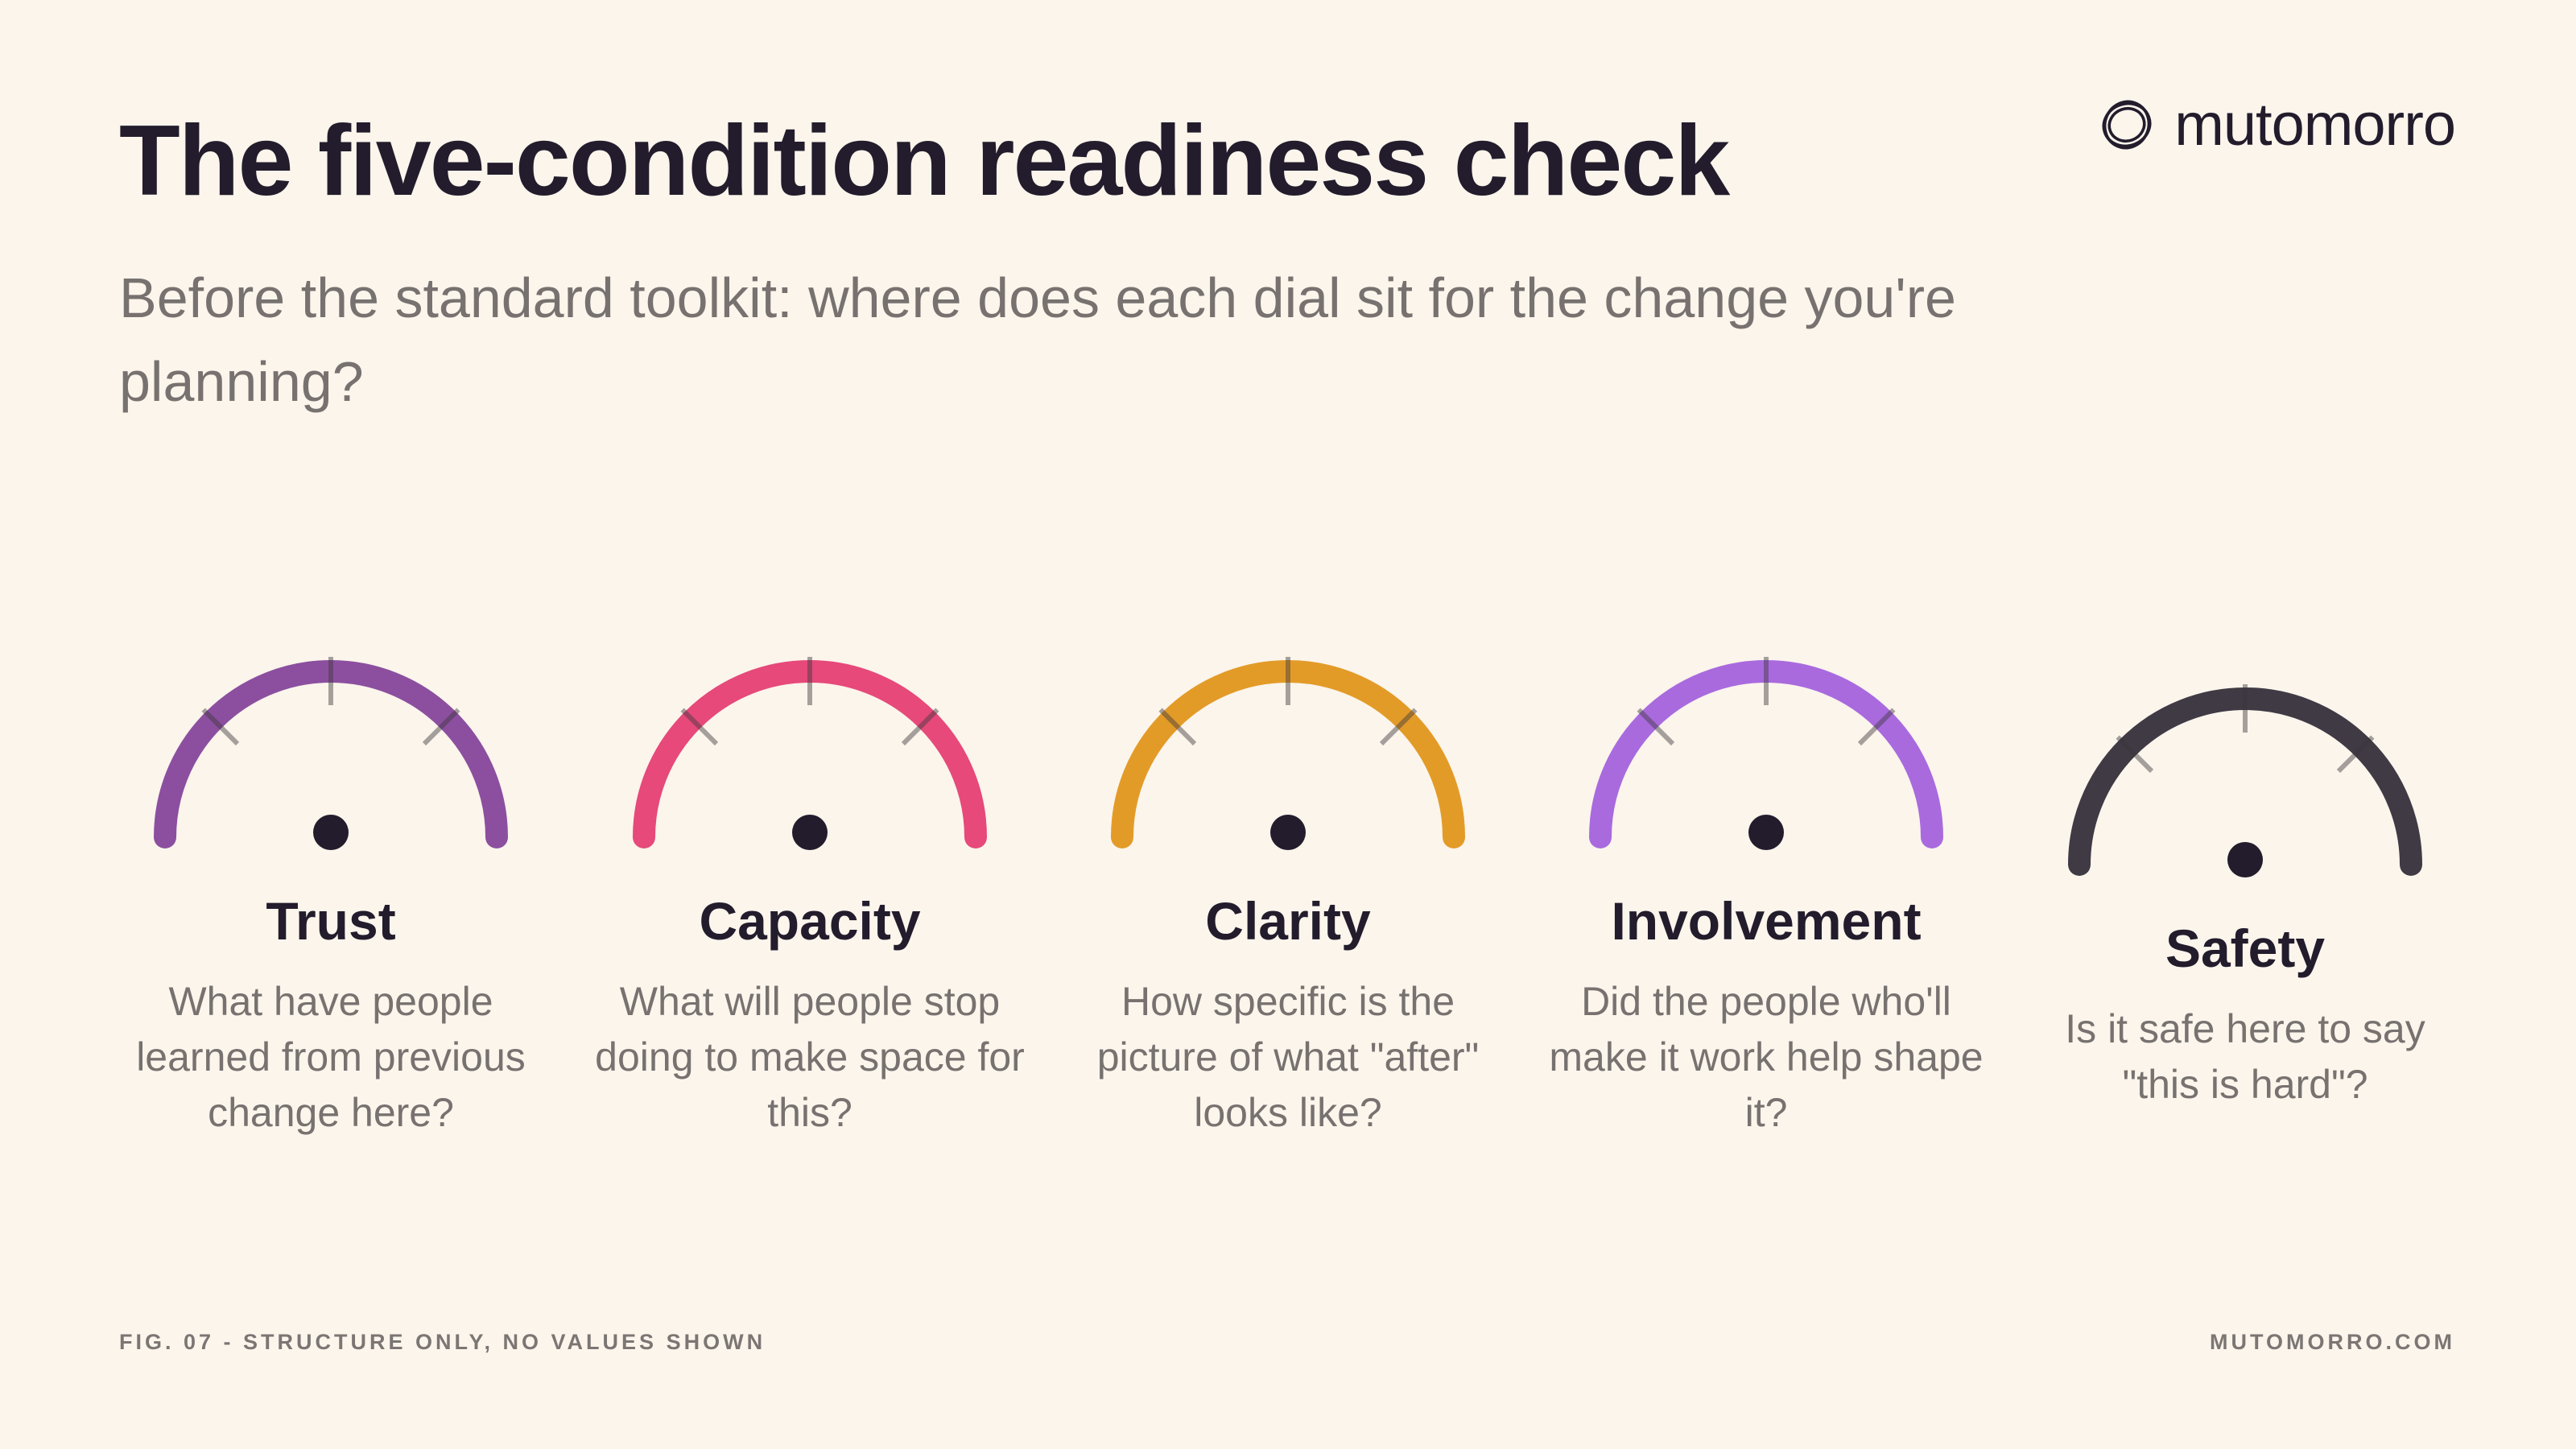 The height and width of the screenshot is (1449, 2576). I want to click on website-link: MUTOMORRO.COM, so click(2332, 1342).